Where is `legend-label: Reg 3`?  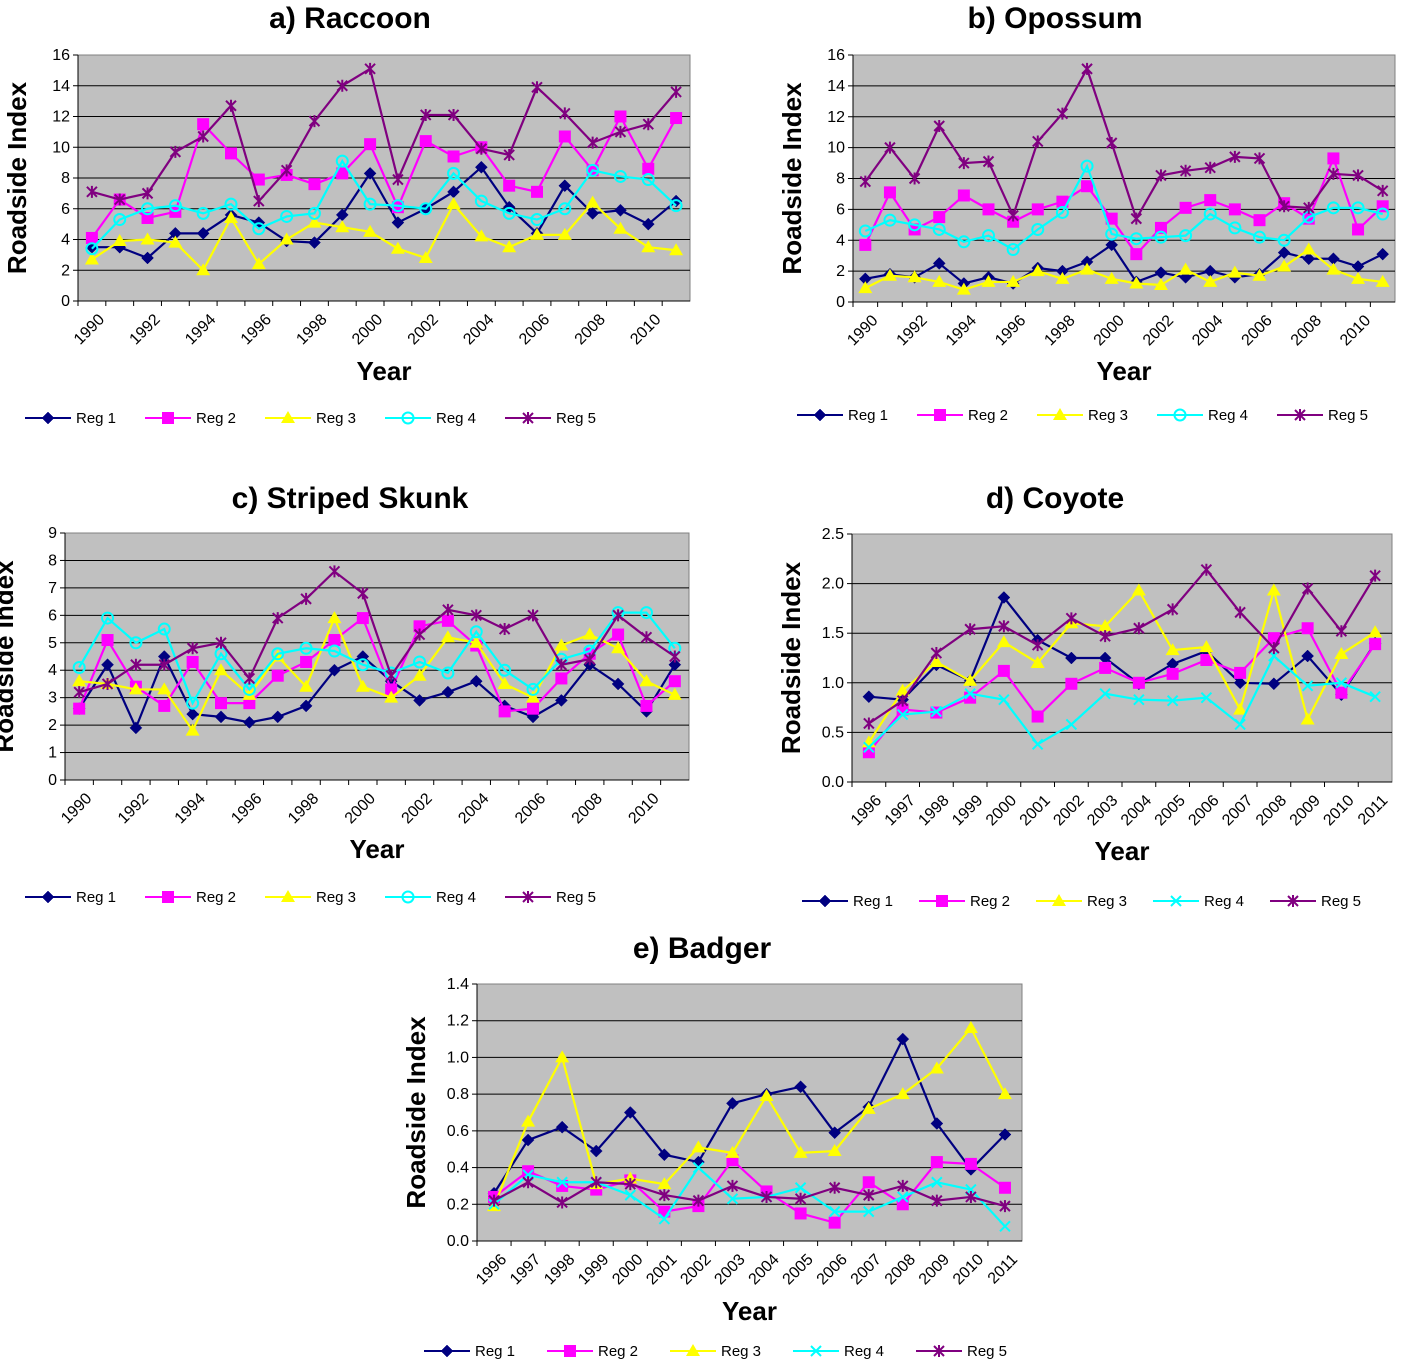
legend-label: Reg 3 is located at coordinates (741, 1351).